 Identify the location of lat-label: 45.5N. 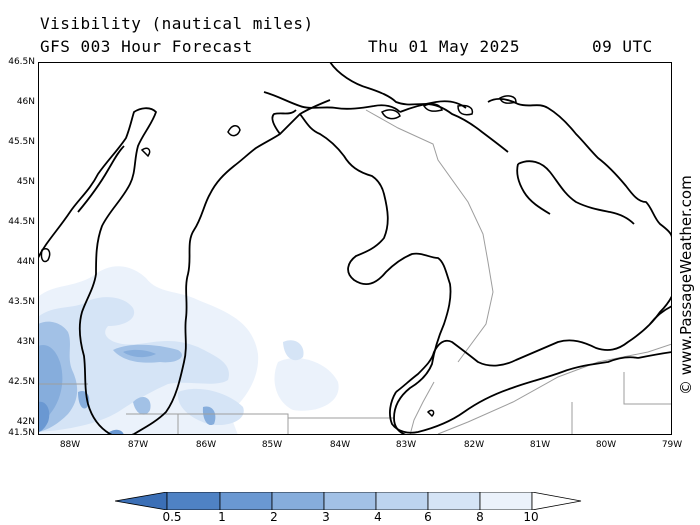
(21, 142).